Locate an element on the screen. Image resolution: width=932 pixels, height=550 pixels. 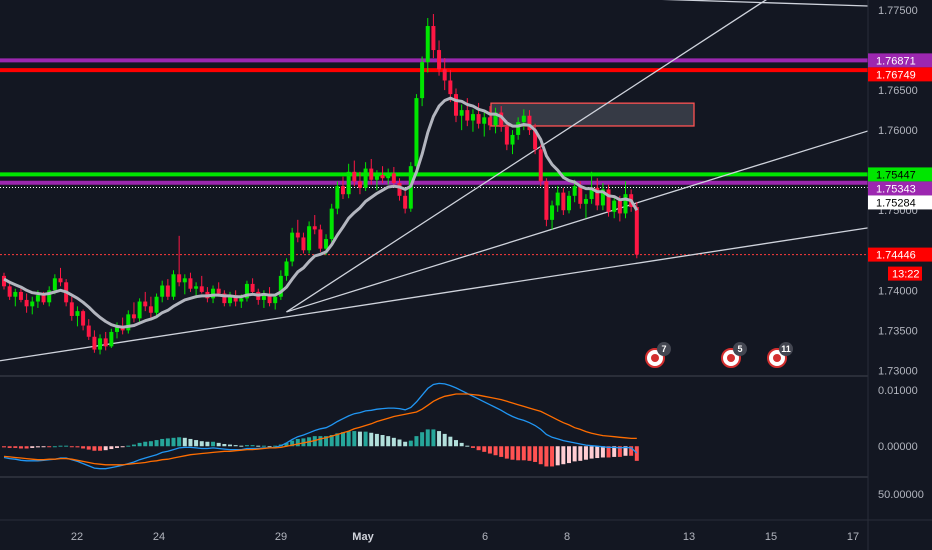
price-tag-label: 1.76749 is located at coordinates (896, 75).